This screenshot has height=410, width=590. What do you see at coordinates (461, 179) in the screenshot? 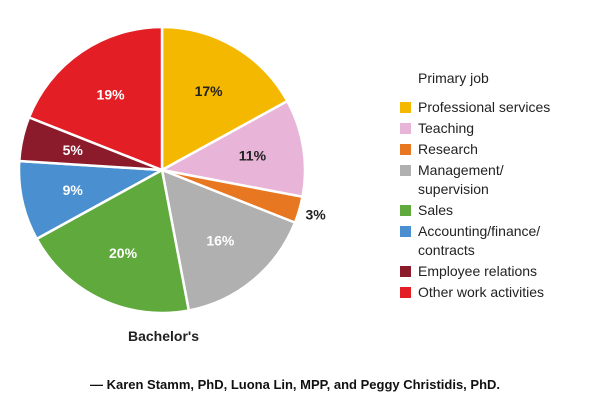
I see `legend-label: Management/supervision` at bounding box center [461, 179].